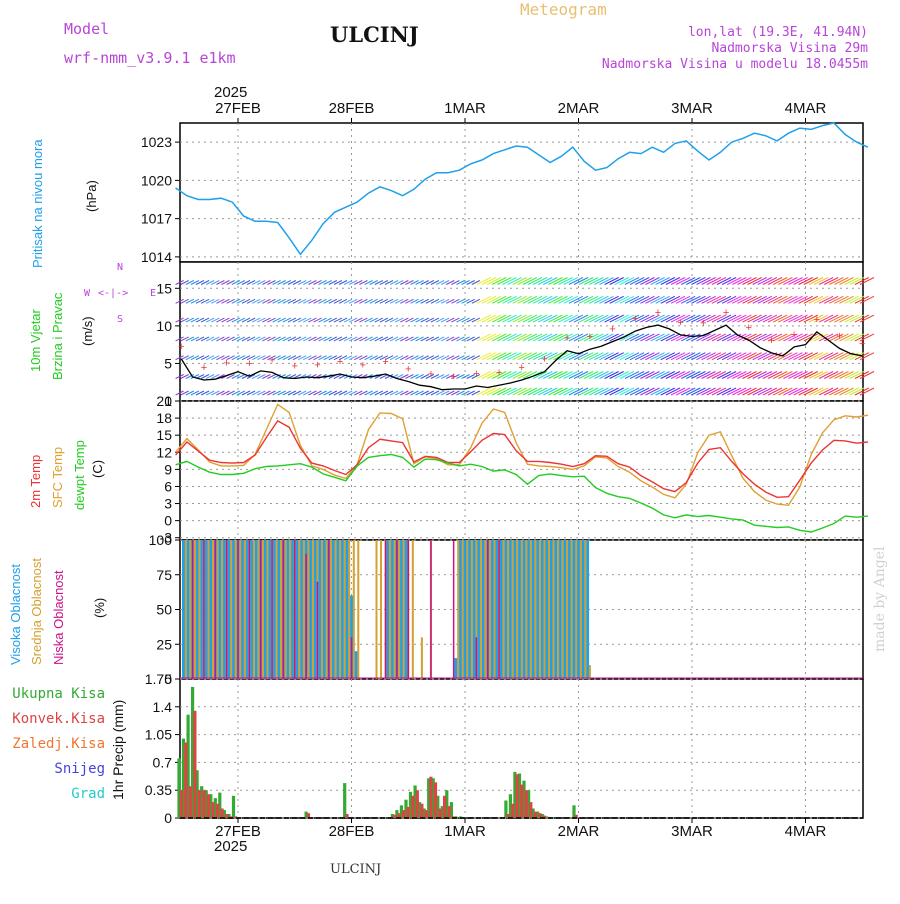 Image resolution: width=900 pixels, height=904 pixels. I want to click on pressure-ytick-label: 1017, so click(156, 219).